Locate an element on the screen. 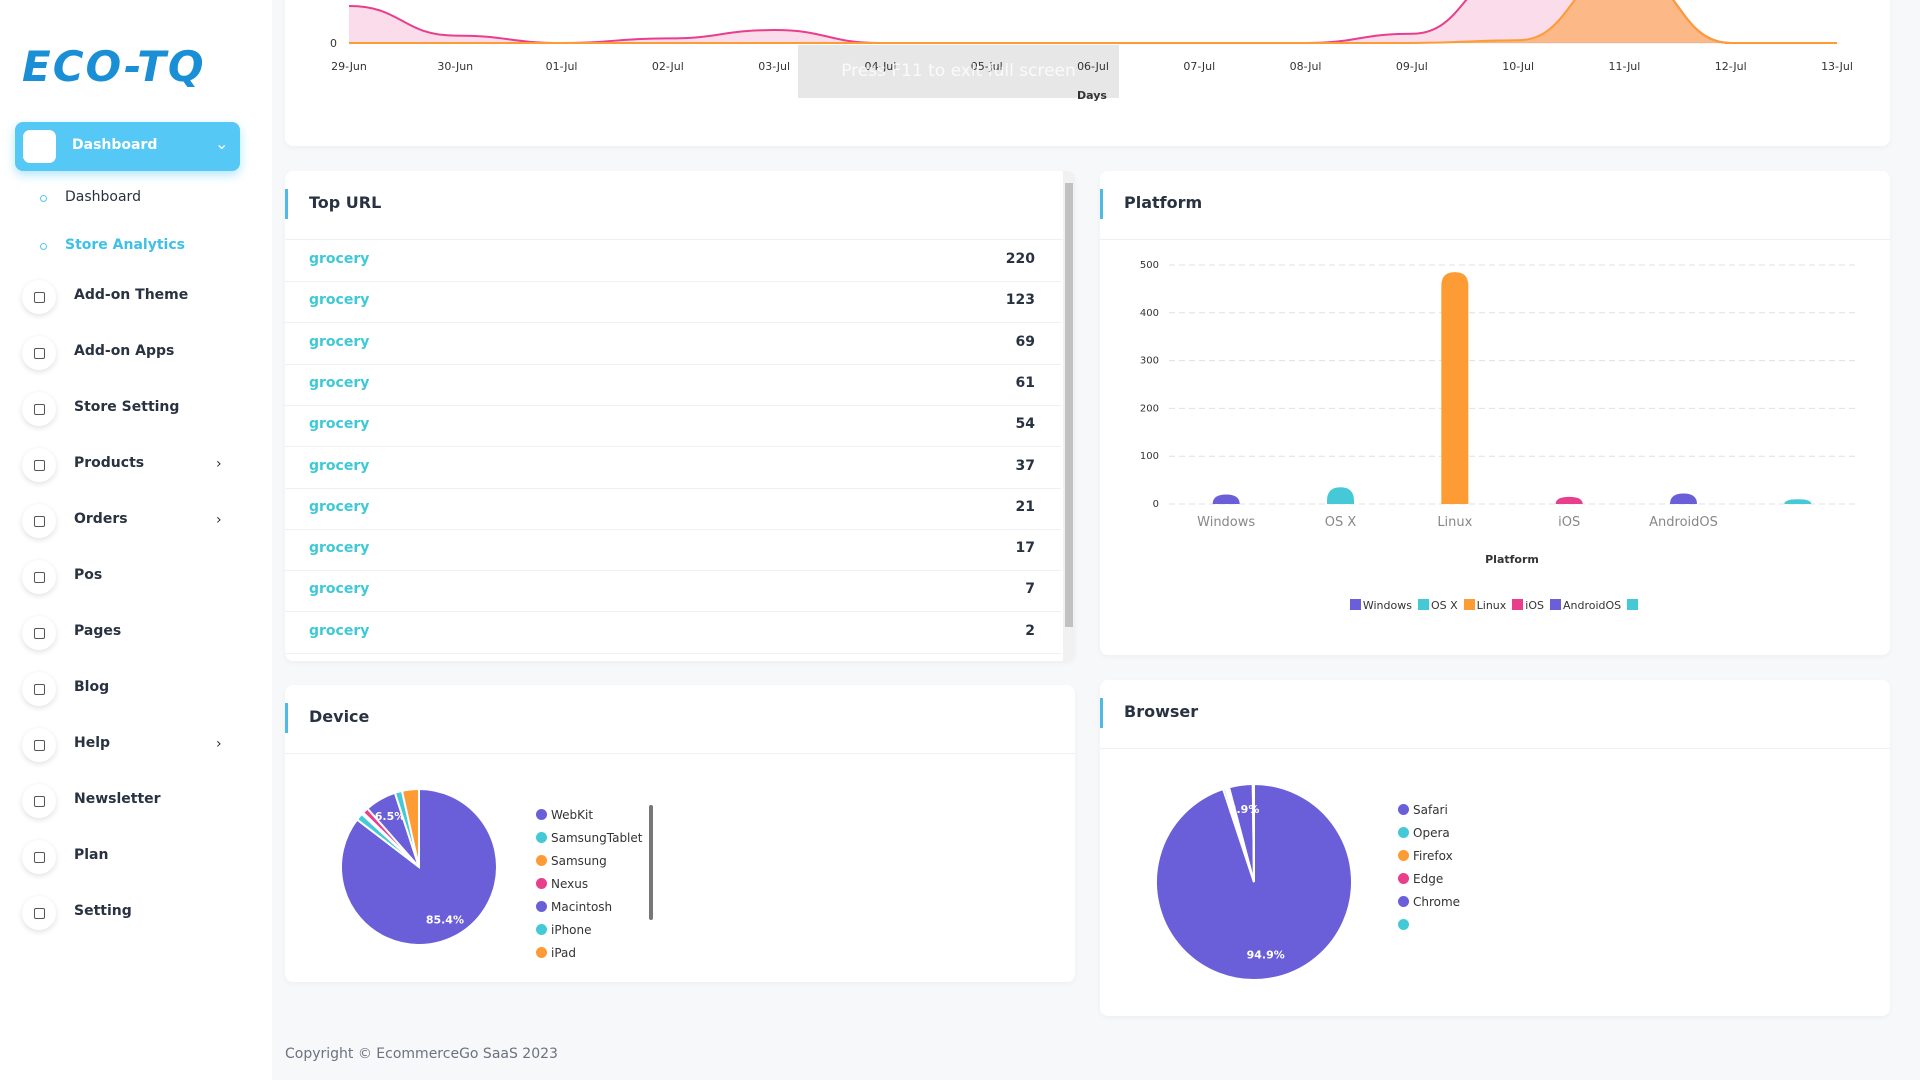 The image size is (1920, 1080). menu-label: Dashboard is located at coordinates (115, 145).